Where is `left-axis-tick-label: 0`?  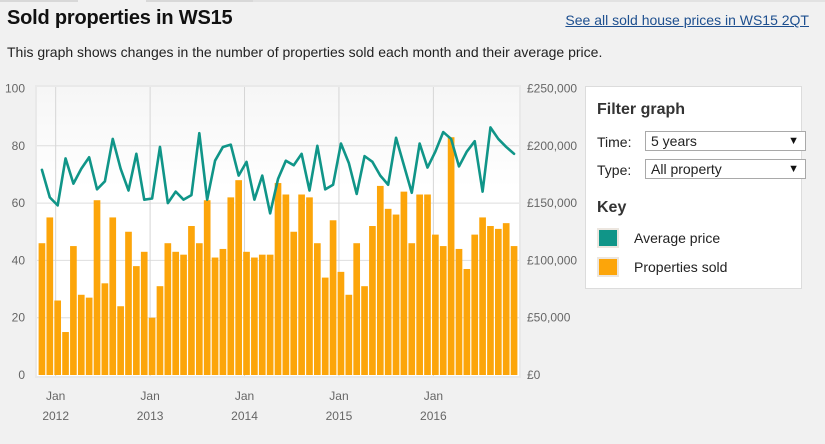
left-axis-tick-label: 0 is located at coordinates (21, 375).